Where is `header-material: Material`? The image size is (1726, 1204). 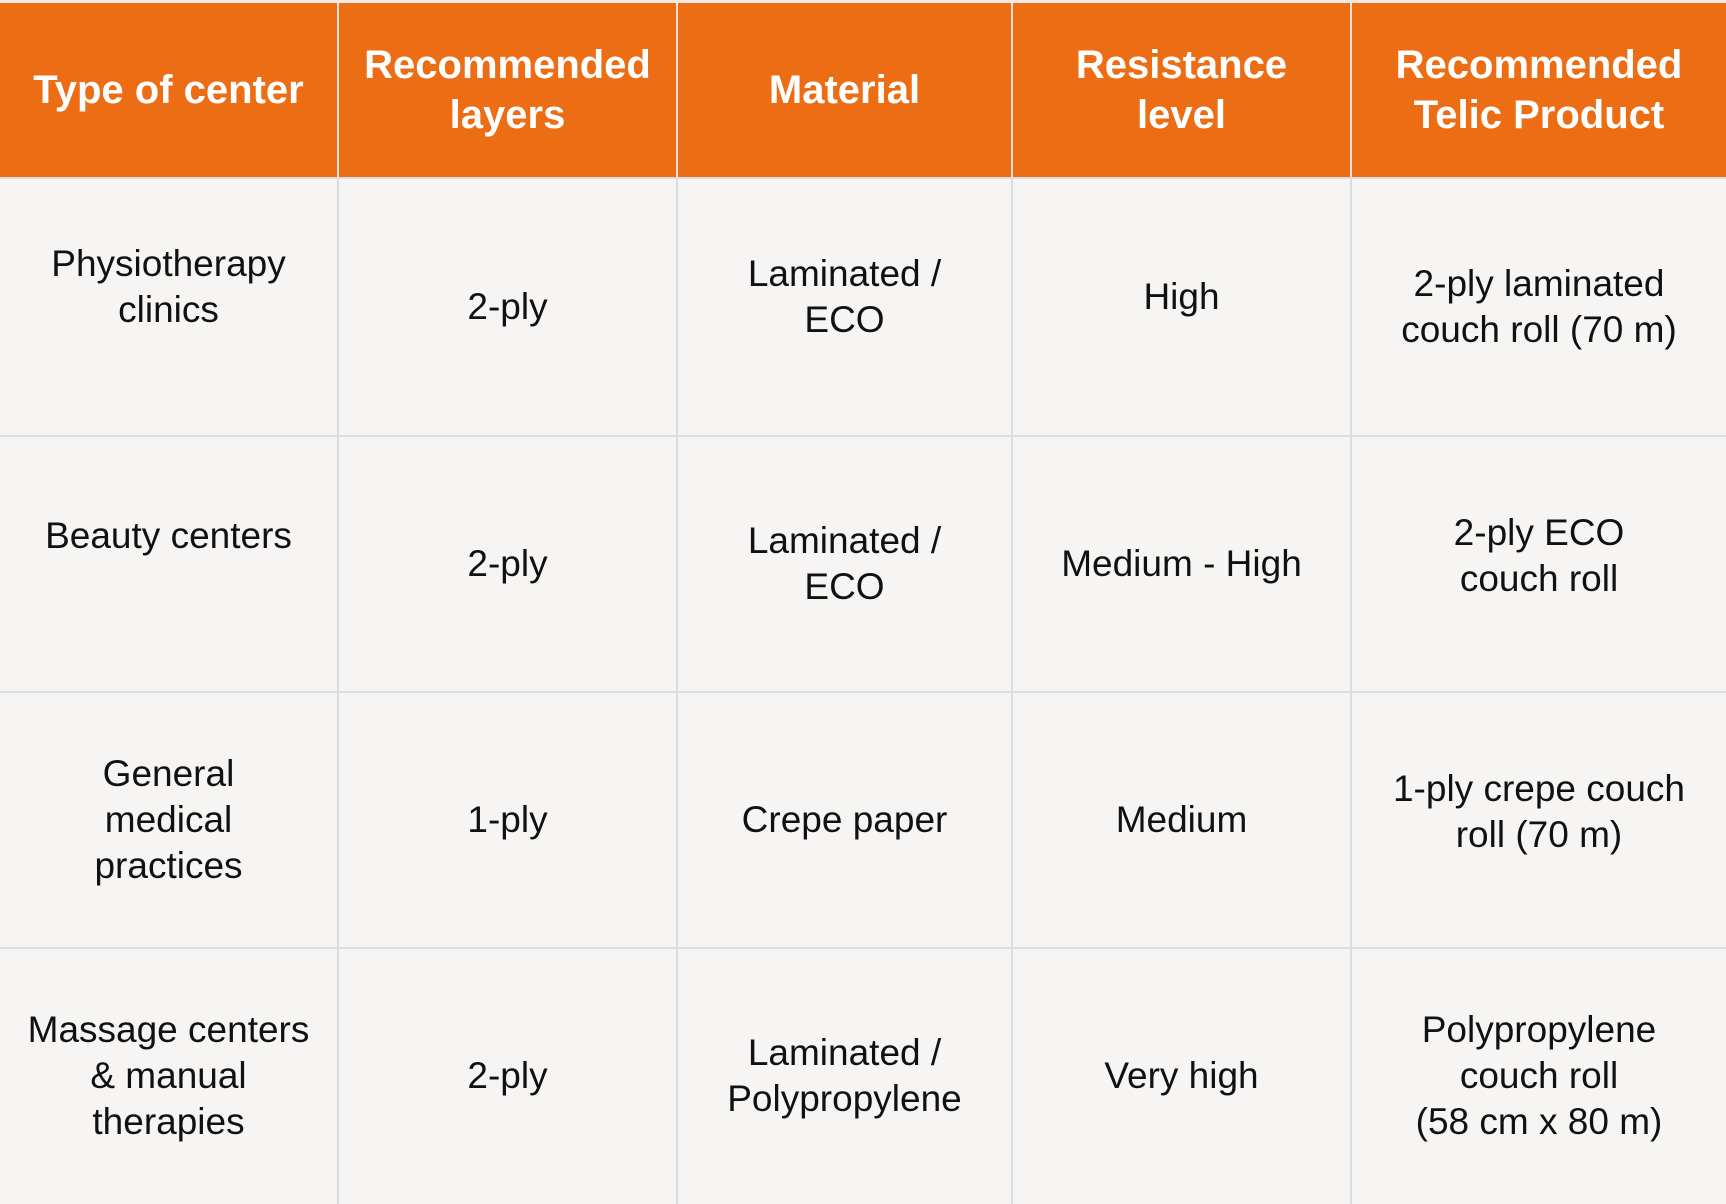
header-material: Material is located at coordinates (844, 89).